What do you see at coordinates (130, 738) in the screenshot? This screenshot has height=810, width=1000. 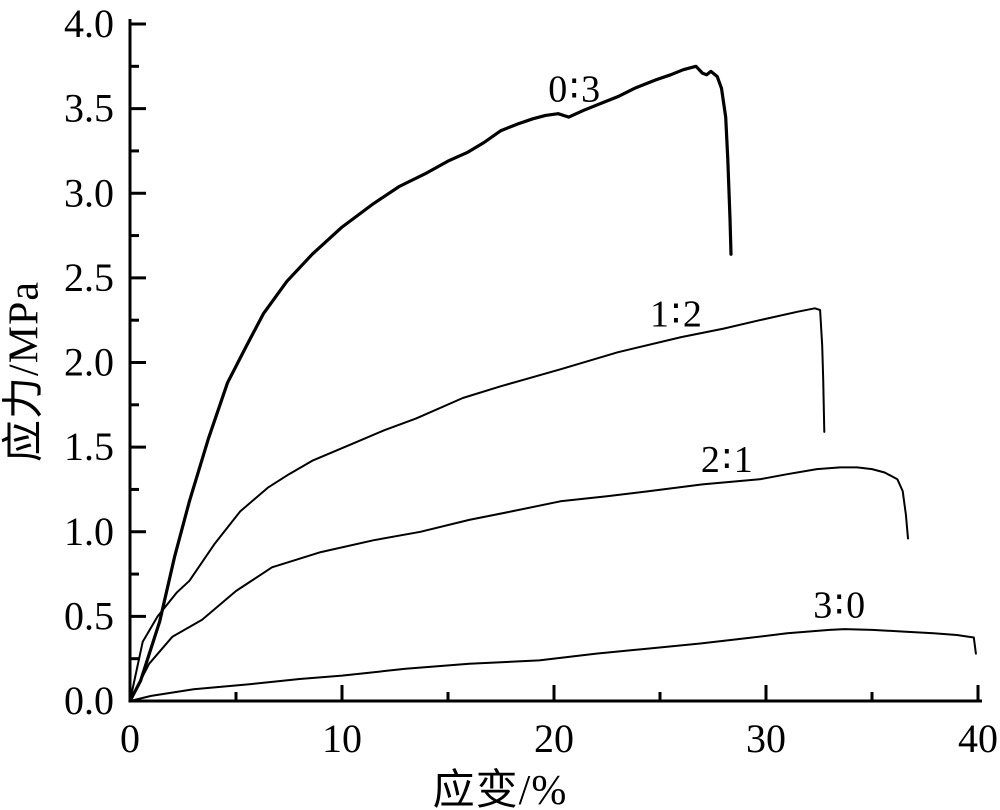 I see `x-tick-label: 0` at bounding box center [130, 738].